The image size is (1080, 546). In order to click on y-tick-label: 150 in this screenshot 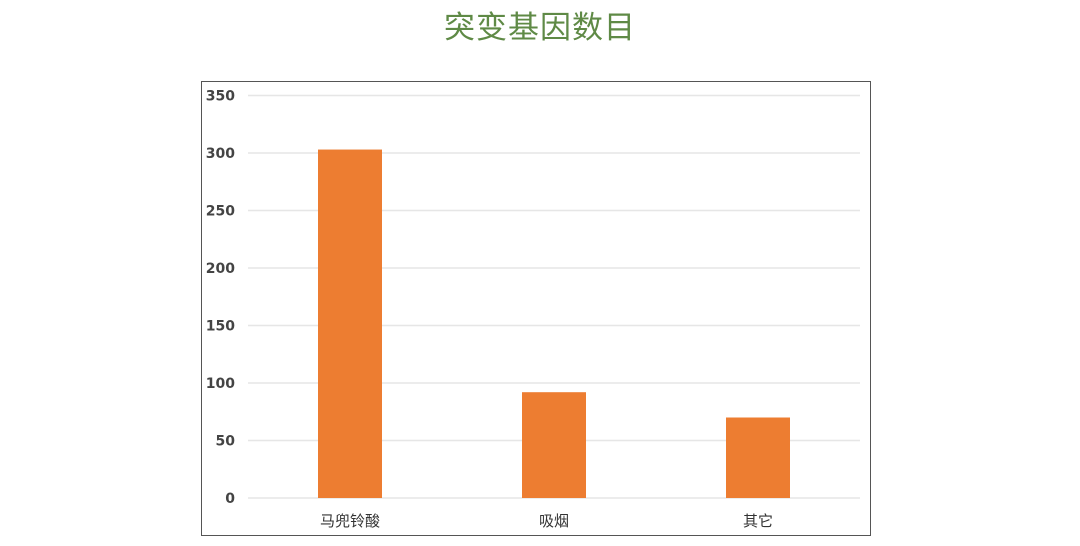, I will do `click(220, 327)`.